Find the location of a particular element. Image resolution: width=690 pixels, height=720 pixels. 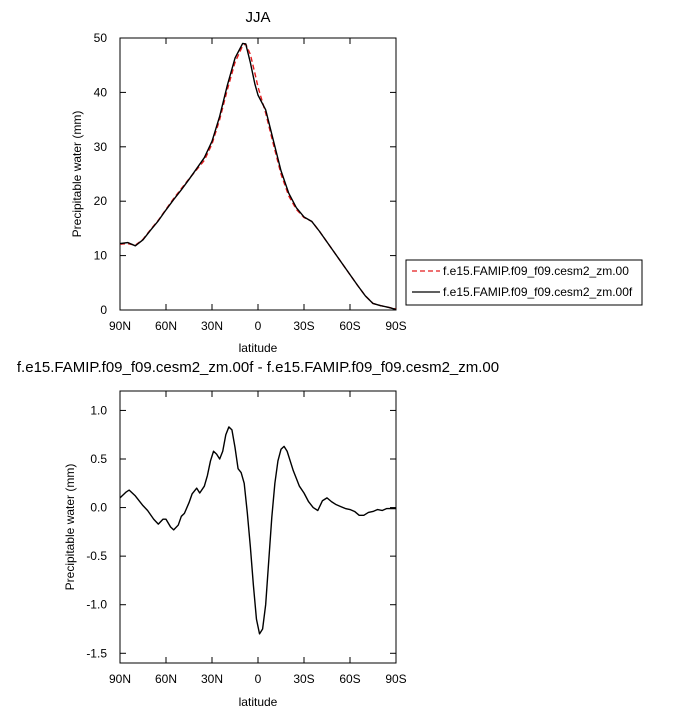

top-x-tick-label: 60S is located at coordinates (349, 326).